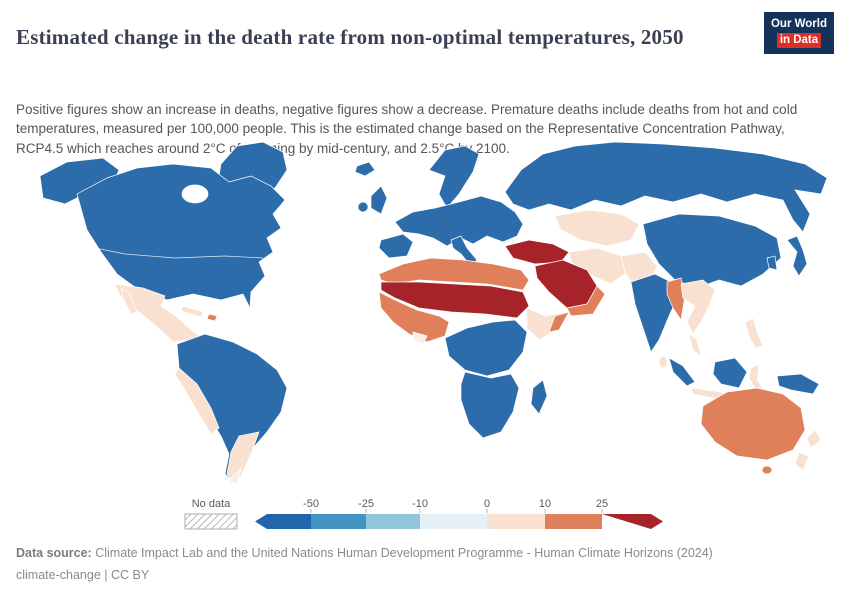 The height and width of the screenshot is (600, 850). Describe the element at coordinates (799, 40) in the screenshot. I see `owid-logo-line2: in Data` at that location.